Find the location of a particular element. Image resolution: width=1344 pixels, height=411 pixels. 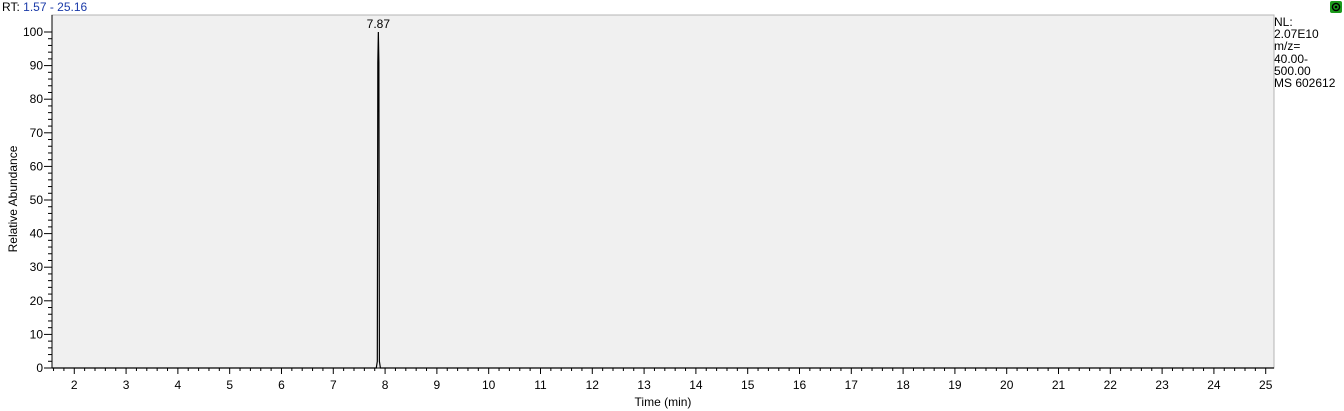

info-panel: NL: 2.07E10 m/z= 40.00- 500.00 MS 602612 is located at coordinates (1304, 52).